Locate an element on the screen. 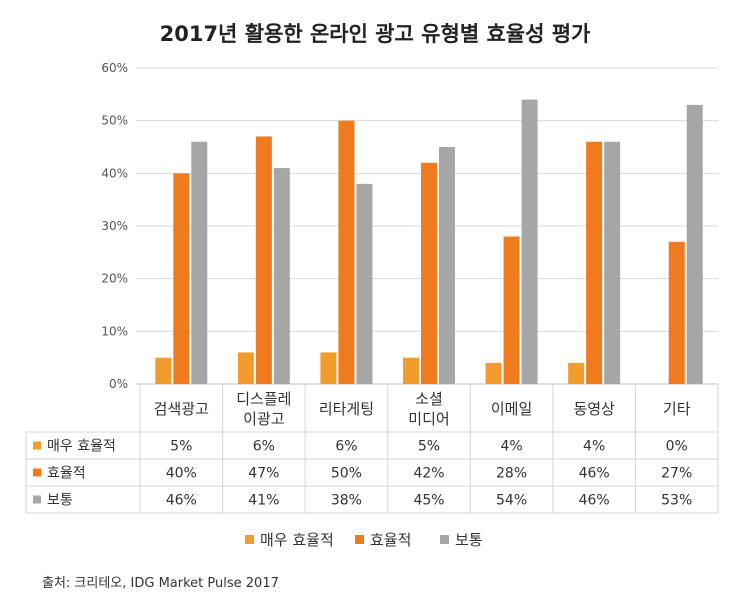  category-label: 동영상 is located at coordinates (594, 409).